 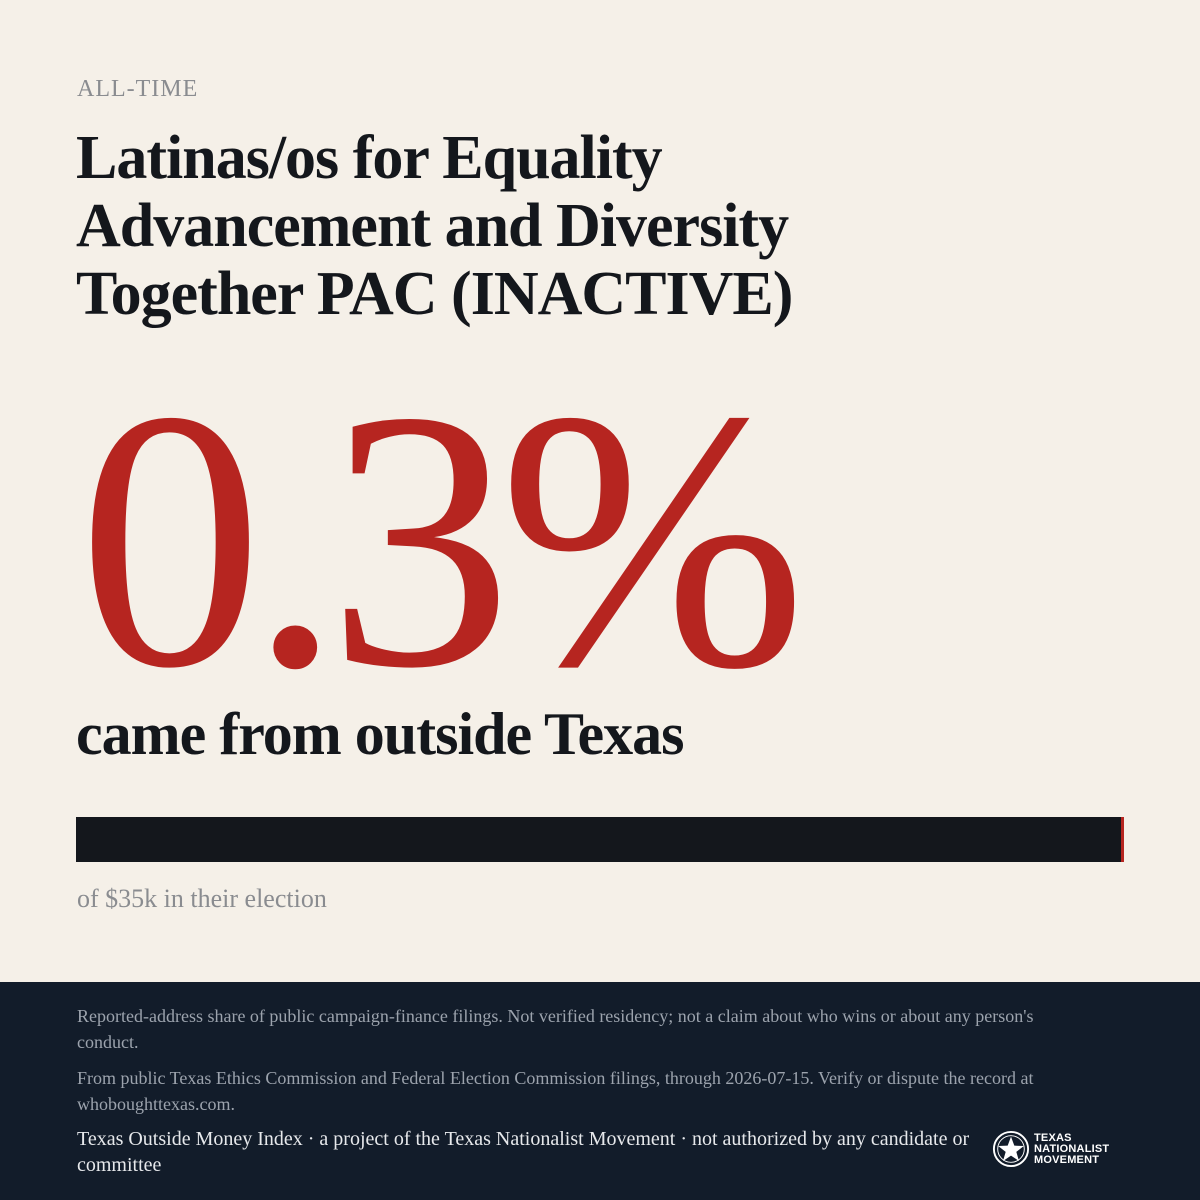 I want to click on outside-share-caption: came from outside Texas, so click(x=380, y=734).